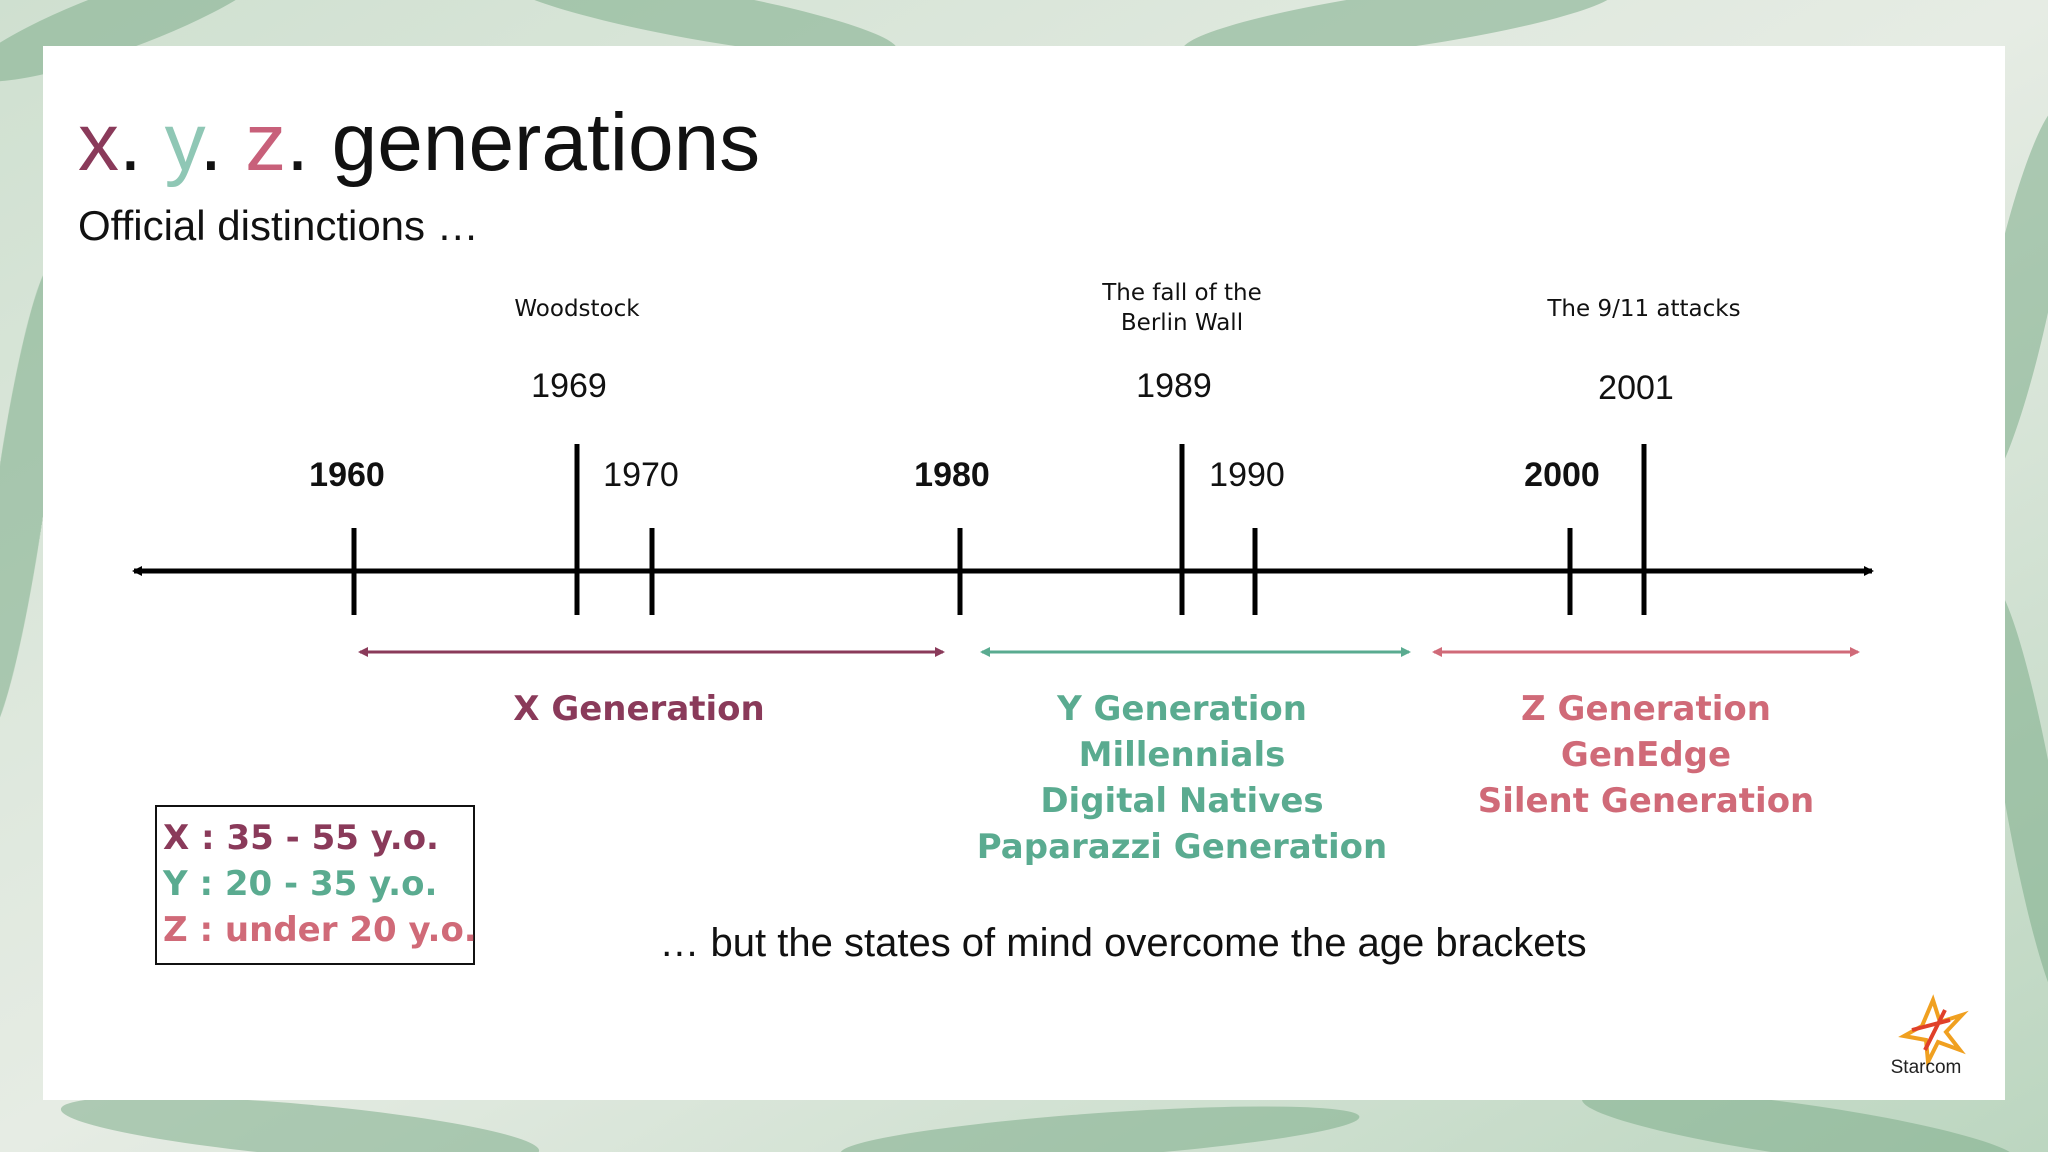 This screenshot has width=2048, height=1152. Describe the element at coordinates (98, 142) in the screenshot. I see `title-x: x` at that location.